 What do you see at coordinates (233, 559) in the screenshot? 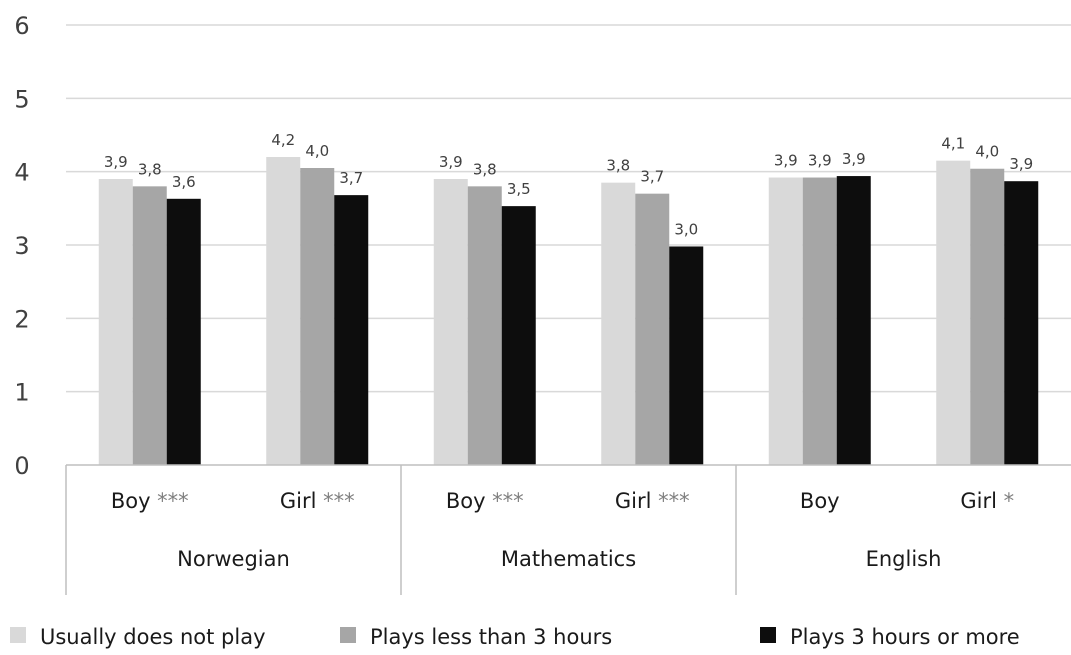
I see `group-label: Norwegian` at bounding box center [233, 559].